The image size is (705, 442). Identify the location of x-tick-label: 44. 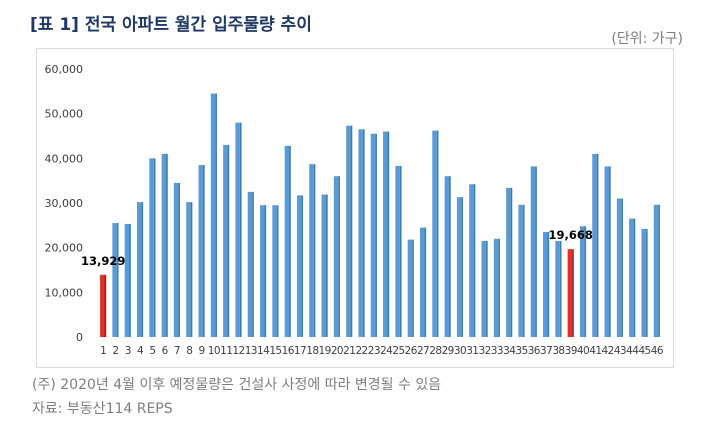
(632, 351).